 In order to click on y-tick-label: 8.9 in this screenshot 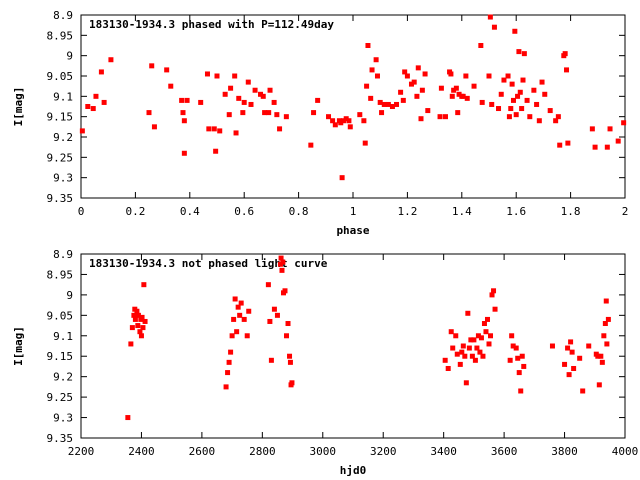, I will do `click(63, 15)`.